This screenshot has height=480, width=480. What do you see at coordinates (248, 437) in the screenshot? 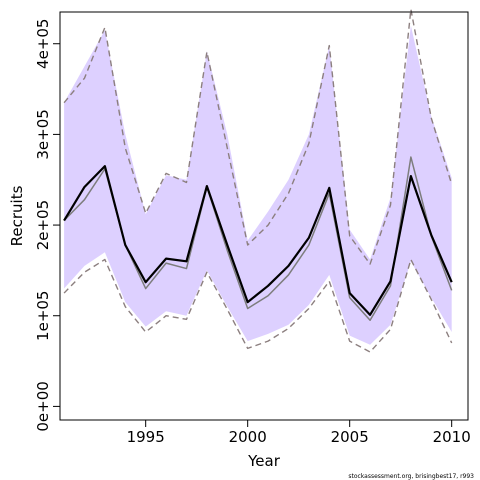
I see `x-tick-label: 2000` at bounding box center [248, 437].